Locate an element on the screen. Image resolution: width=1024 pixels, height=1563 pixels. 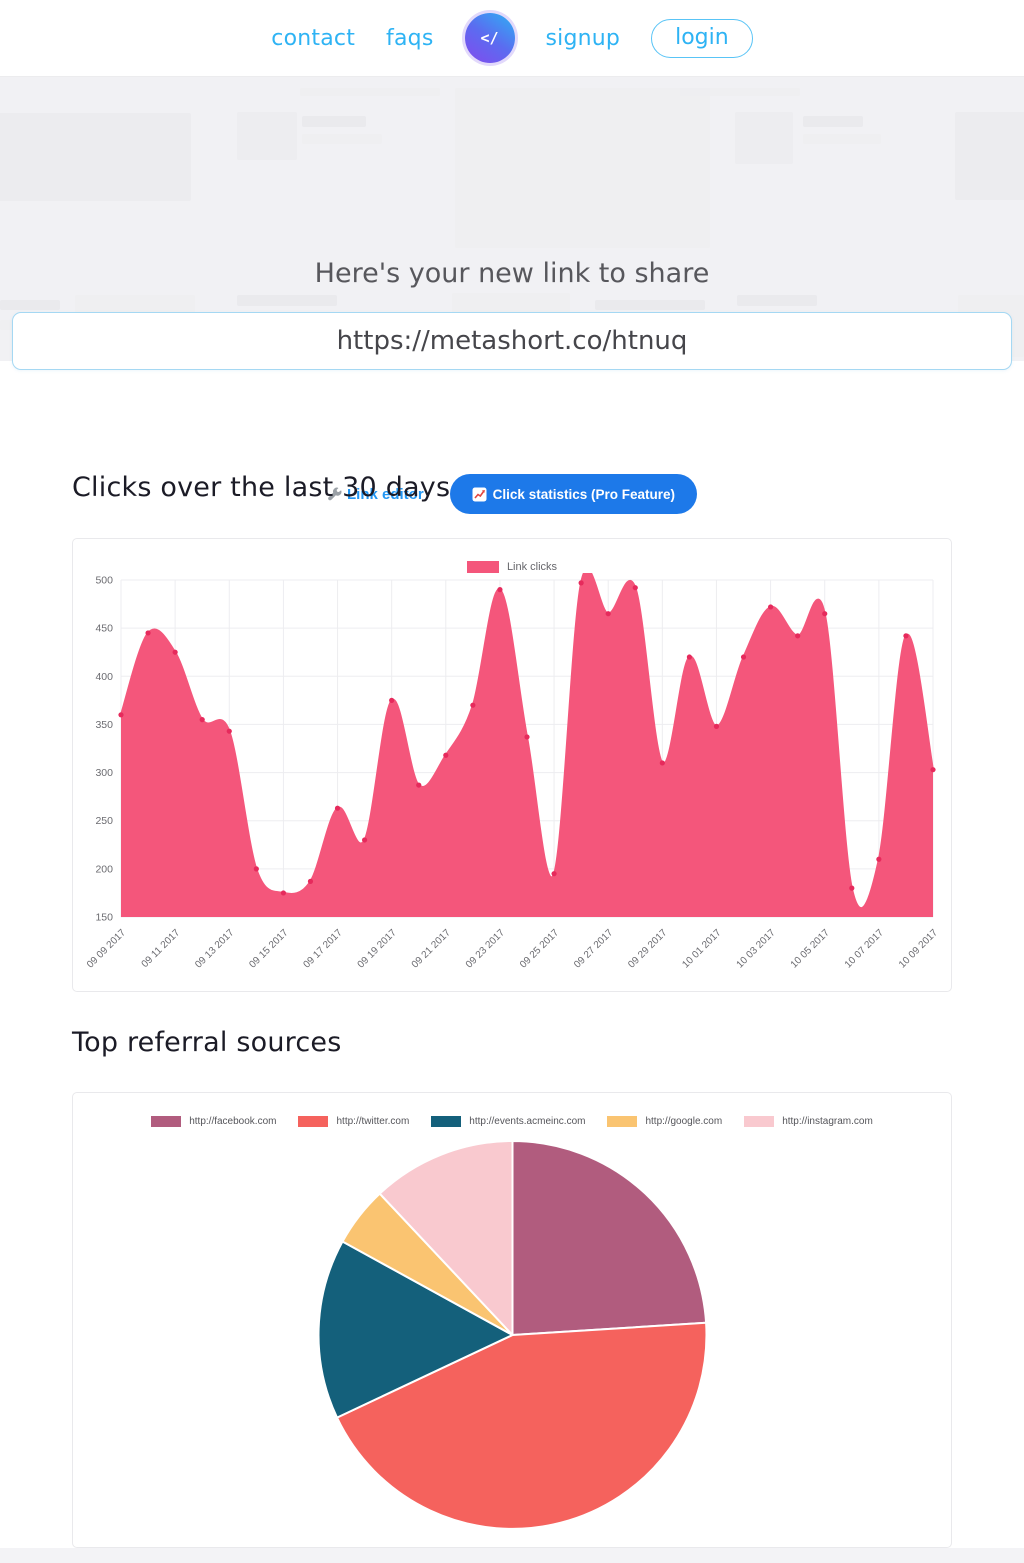
svg-text: 350 is located at coordinates (104, 725).